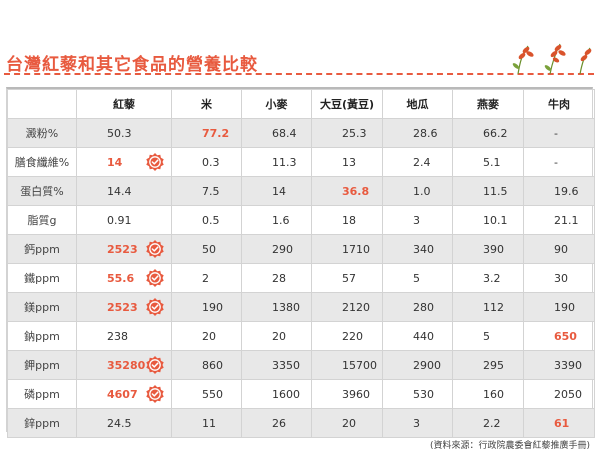  What do you see at coordinates (276, 307) in the screenshot?
I see `table-cell: 1380` at bounding box center [276, 307].